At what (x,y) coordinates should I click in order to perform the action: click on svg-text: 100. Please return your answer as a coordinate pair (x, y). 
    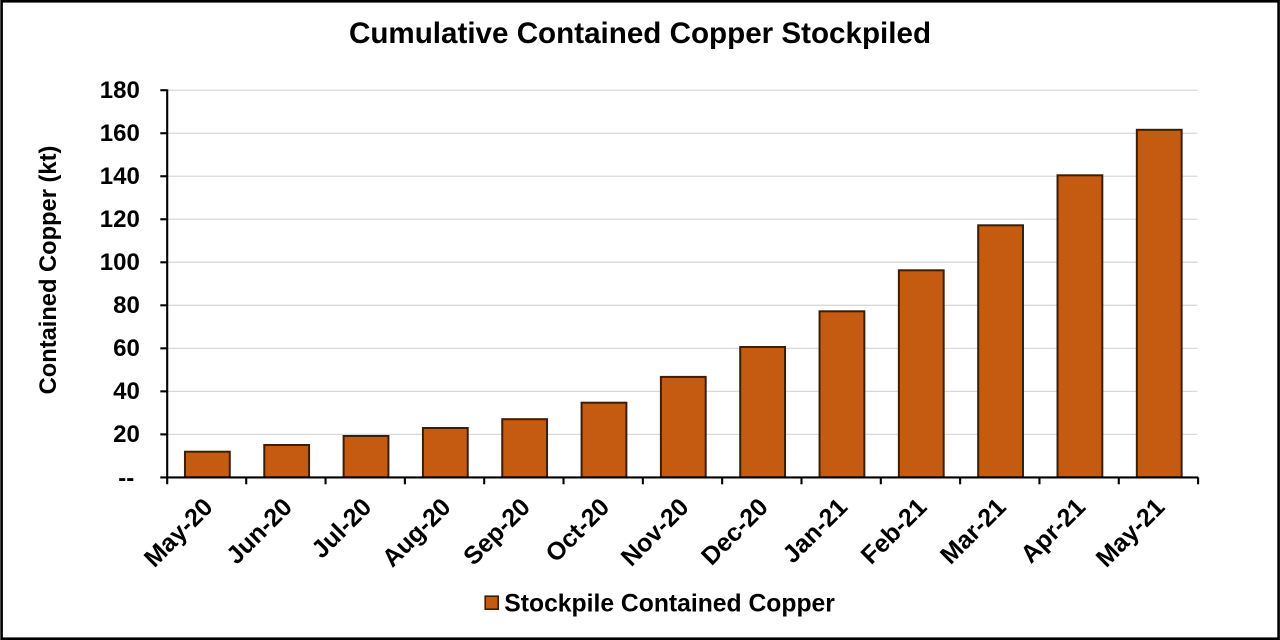
    Looking at the image, I should click on (120, 262).